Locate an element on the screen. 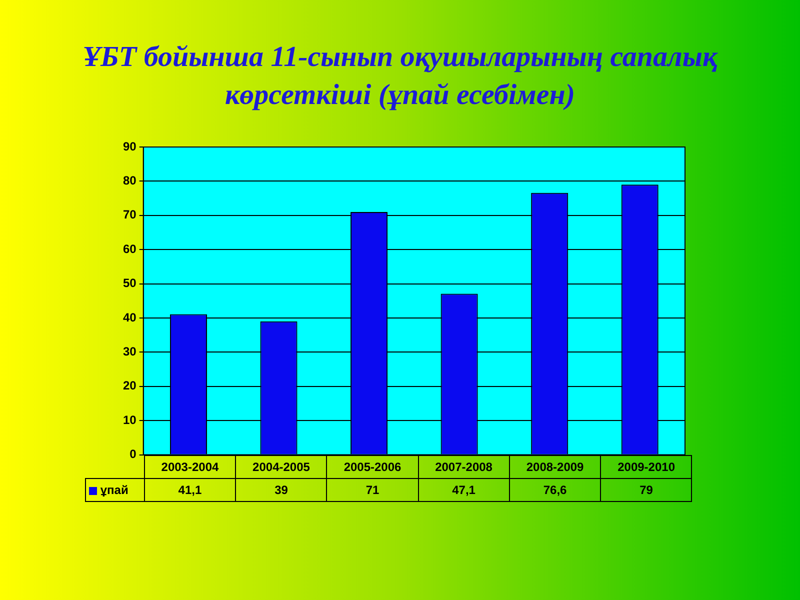  y-tick-label: 30 is located at coordinates (129, 351).